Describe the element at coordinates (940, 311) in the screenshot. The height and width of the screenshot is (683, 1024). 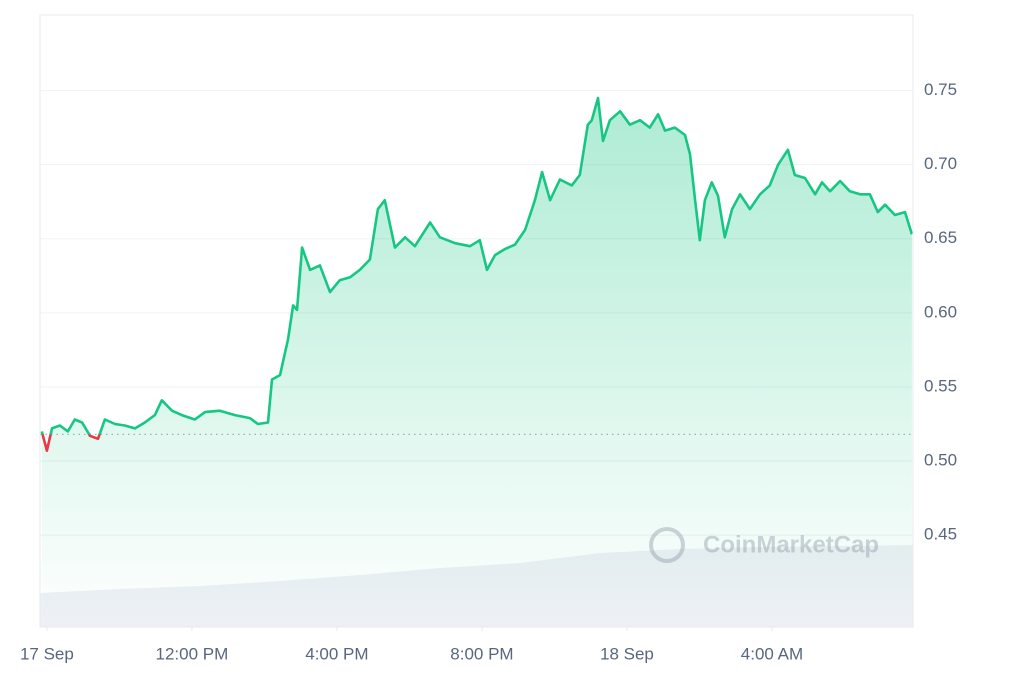
I see `y-tick-label: 0.60` at that location.